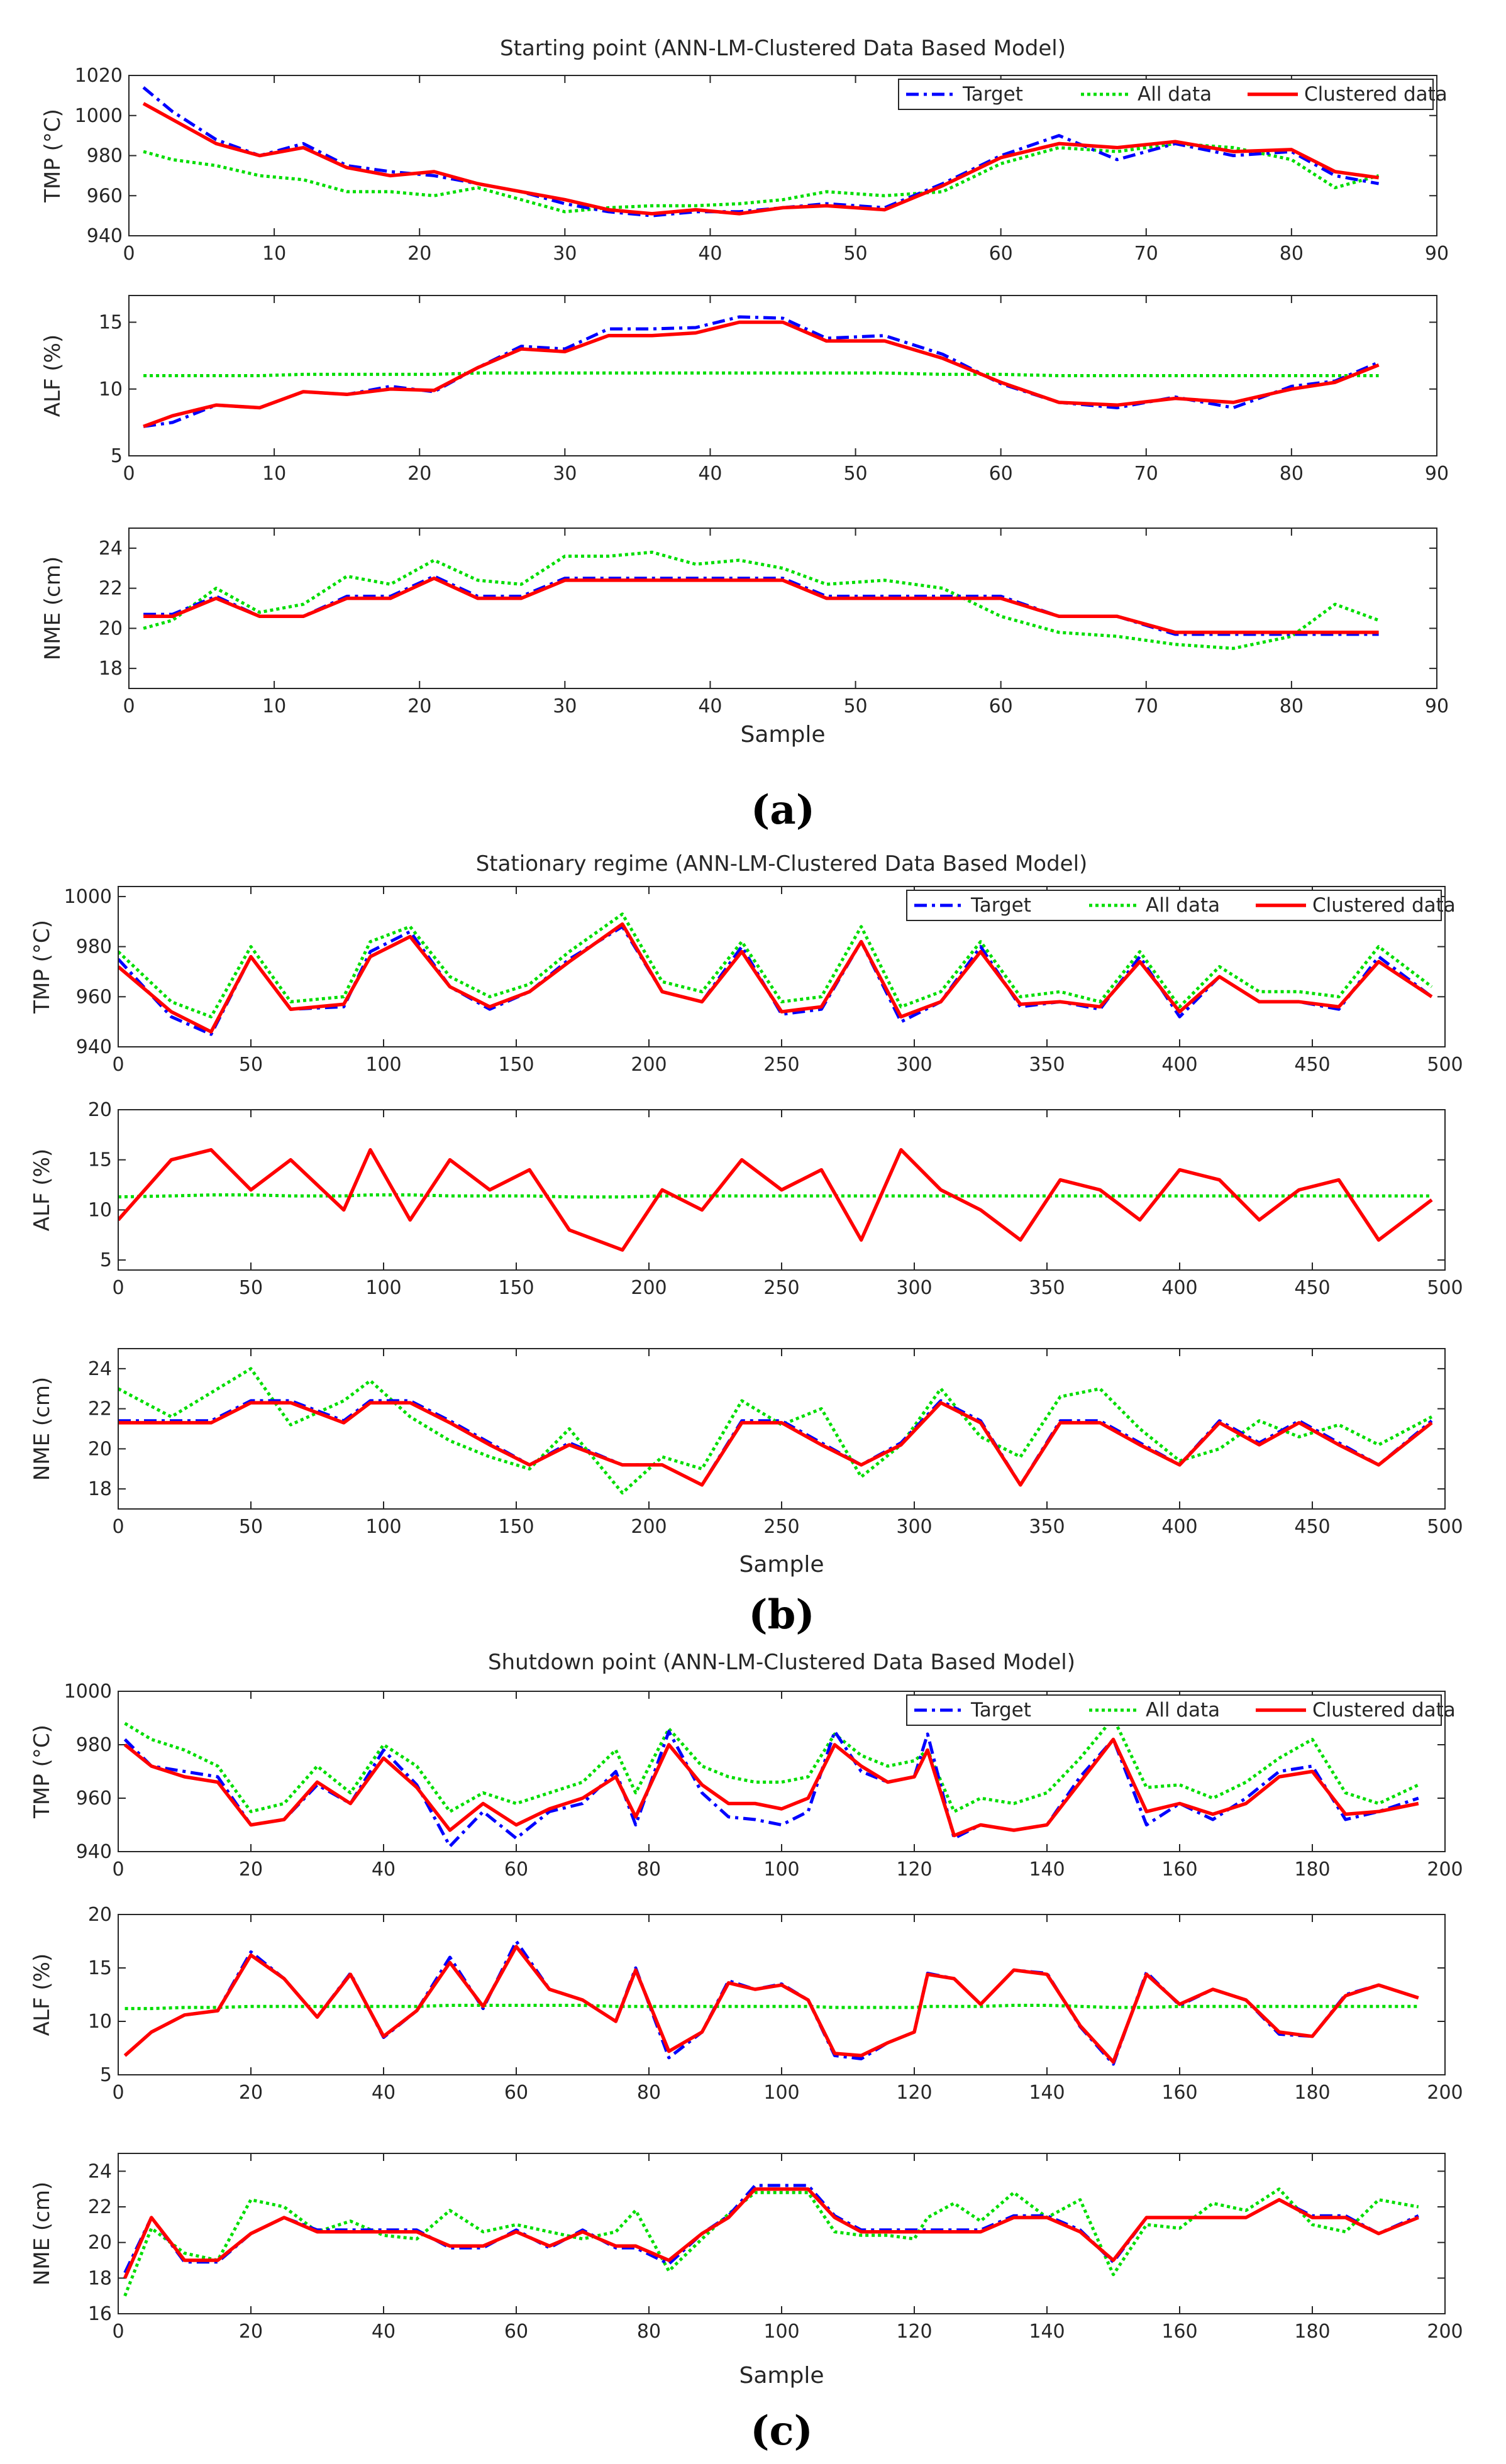 The image size is (1506, 2464). What do you see at coordinates (1001, 706) in the screenshot?
I see `x-tick-label: 60` at bounding box center [1001, 706].